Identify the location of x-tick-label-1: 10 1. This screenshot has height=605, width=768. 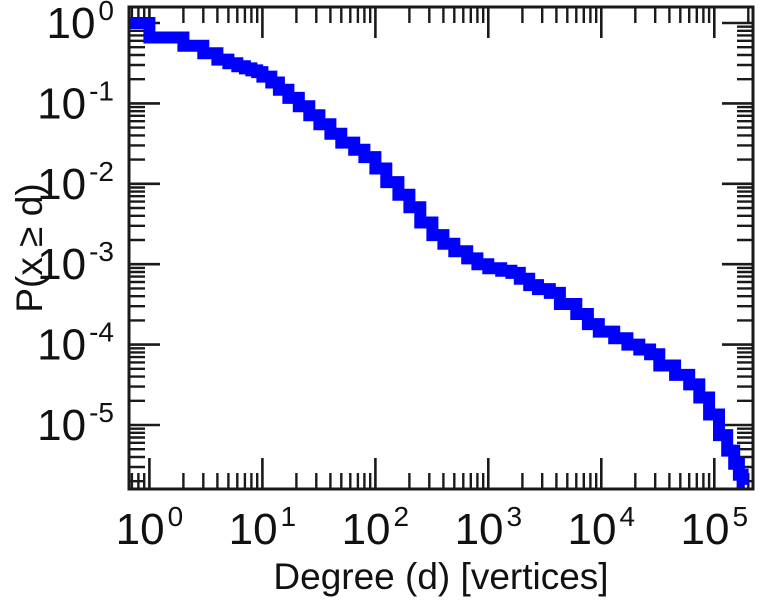
(263, 527).